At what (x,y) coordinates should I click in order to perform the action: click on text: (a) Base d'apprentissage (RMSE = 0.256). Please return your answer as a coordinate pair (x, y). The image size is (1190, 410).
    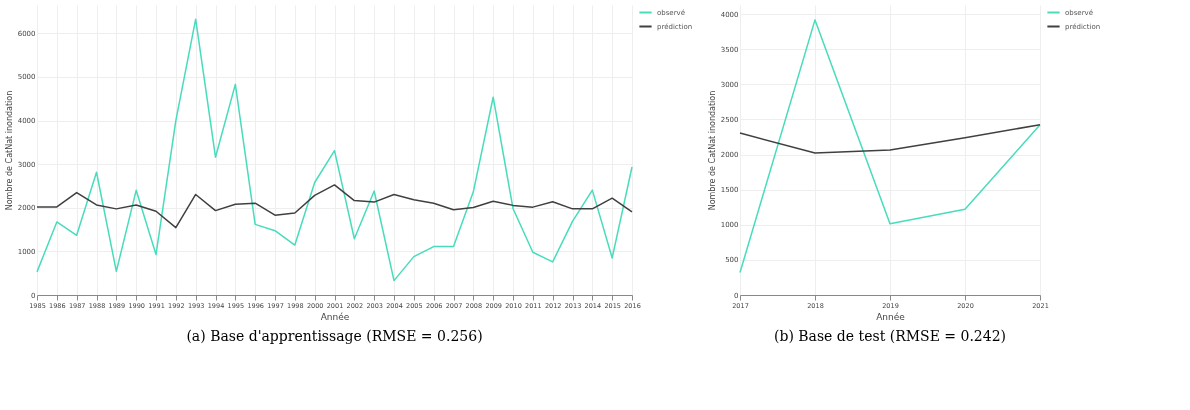
    Looking at the image, I should click on (334, 335).